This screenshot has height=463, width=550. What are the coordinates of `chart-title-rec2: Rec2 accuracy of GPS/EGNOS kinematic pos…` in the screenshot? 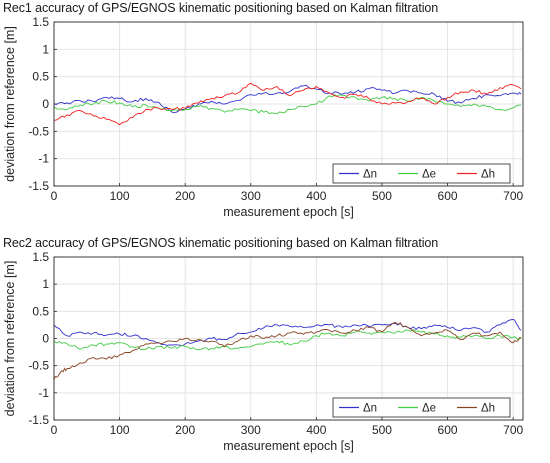 It's located at (221, 243).